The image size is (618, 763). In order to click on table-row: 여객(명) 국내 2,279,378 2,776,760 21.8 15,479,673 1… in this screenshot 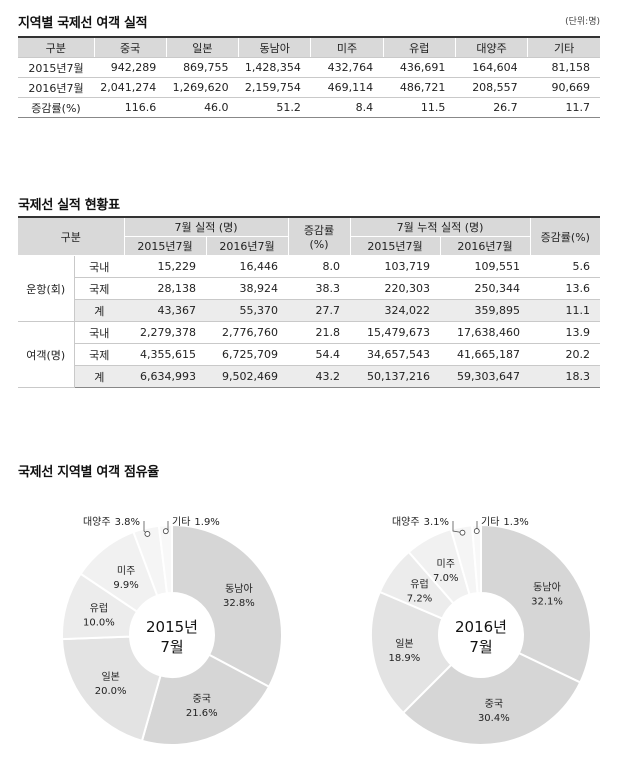, I will do `click(309, 354)`.